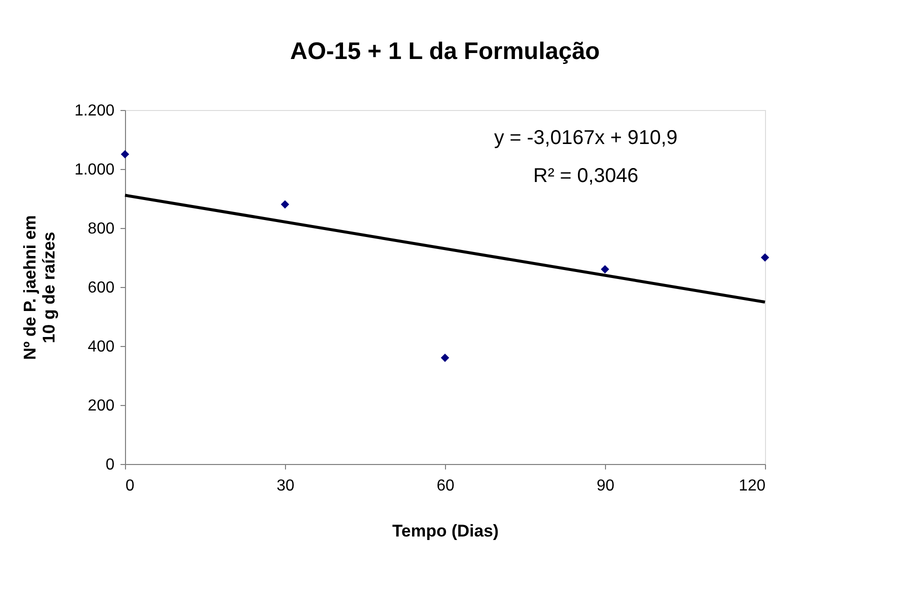  What do you see at coordinates (94, 111) in the screenshot?
I see `y-tick-label: 1.200` at bounding box center [94, 111].